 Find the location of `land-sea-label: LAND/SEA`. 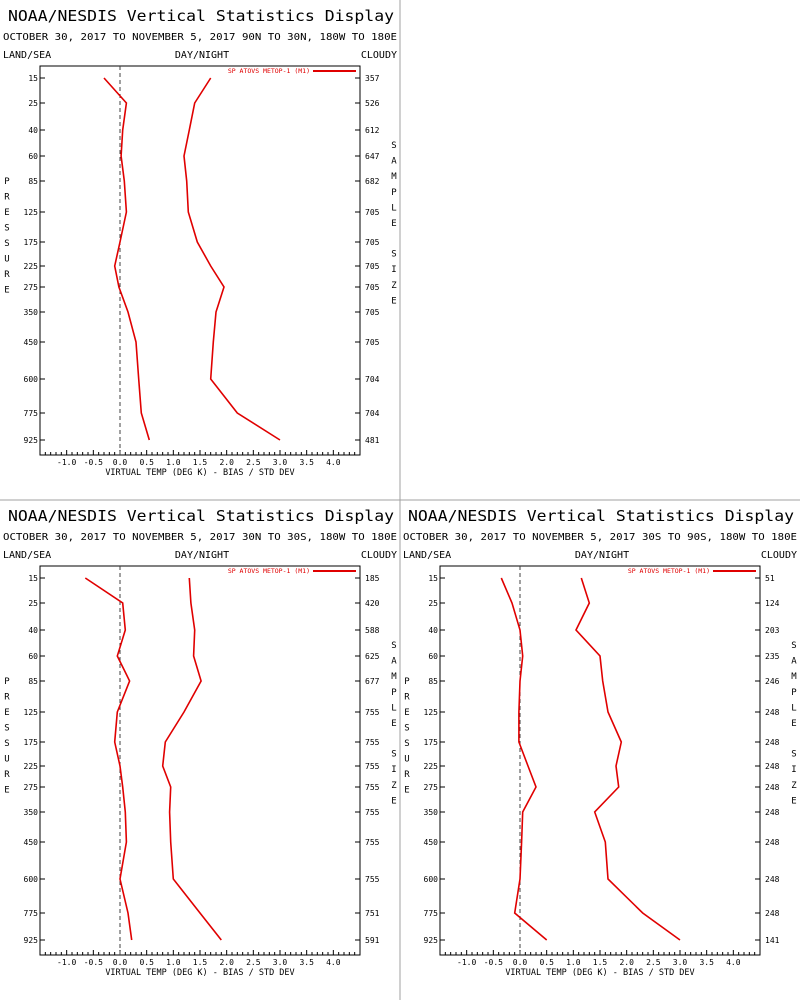

land-sea-label: LAND/SEA is located at coordinates (27, 555).